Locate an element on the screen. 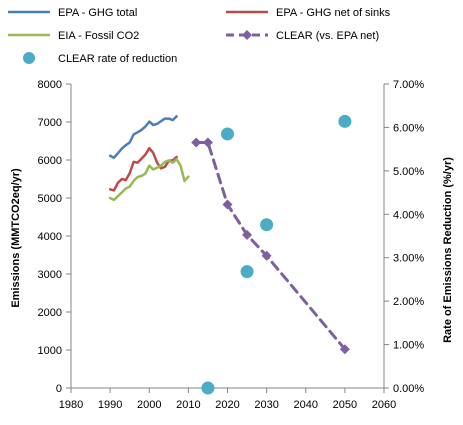 This screenshot has height=425, width=463. y2-tick-label: 1.00% is located at coordinates (408, 346).